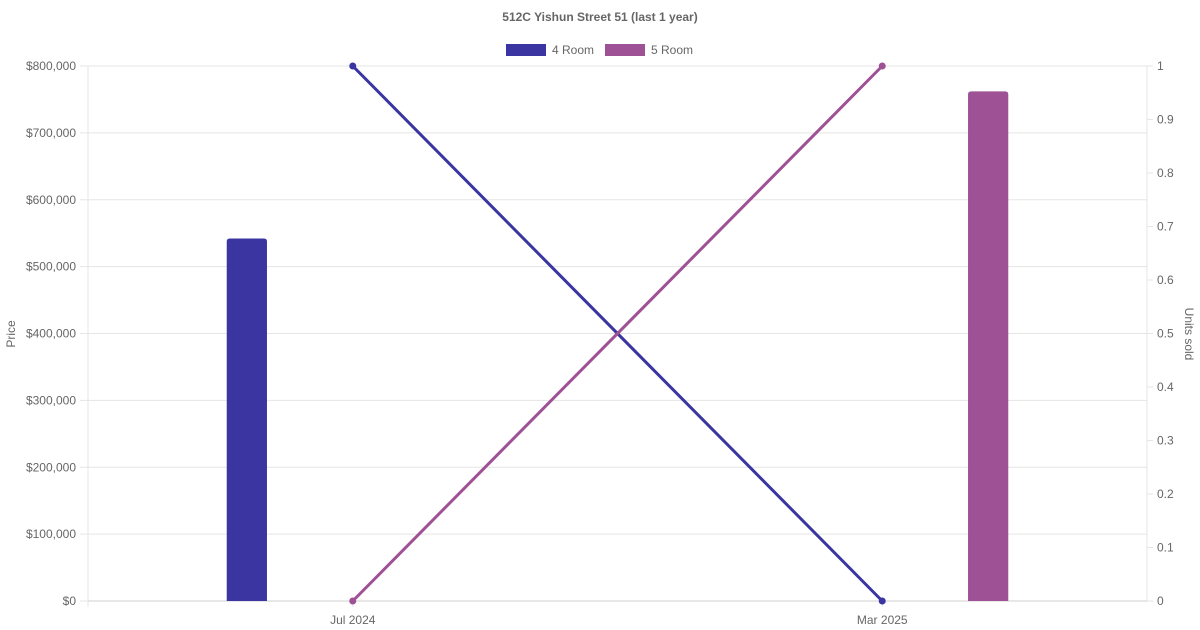 The image size is (1200, 630). I want to click on y-left-tick-label: $800,000, so click(51, 66).